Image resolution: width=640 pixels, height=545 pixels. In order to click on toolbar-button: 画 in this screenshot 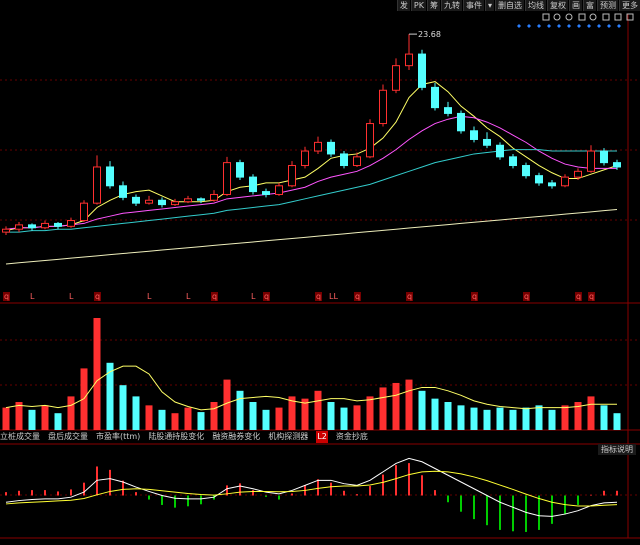, I will do `click(575, 5)`.